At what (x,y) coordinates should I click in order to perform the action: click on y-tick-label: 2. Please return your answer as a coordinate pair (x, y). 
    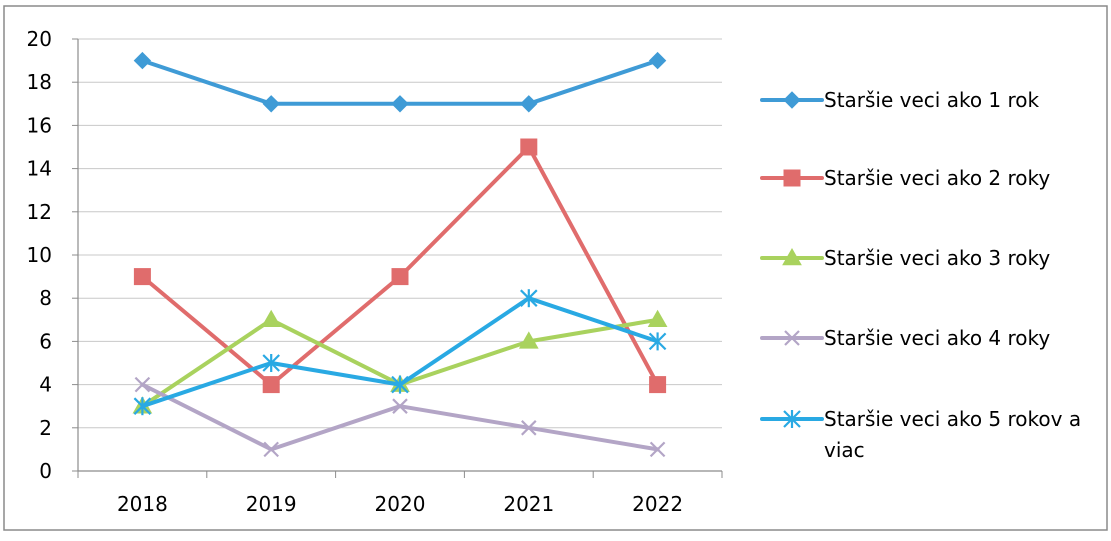
    Looking at the image, I should click on (45, 428).